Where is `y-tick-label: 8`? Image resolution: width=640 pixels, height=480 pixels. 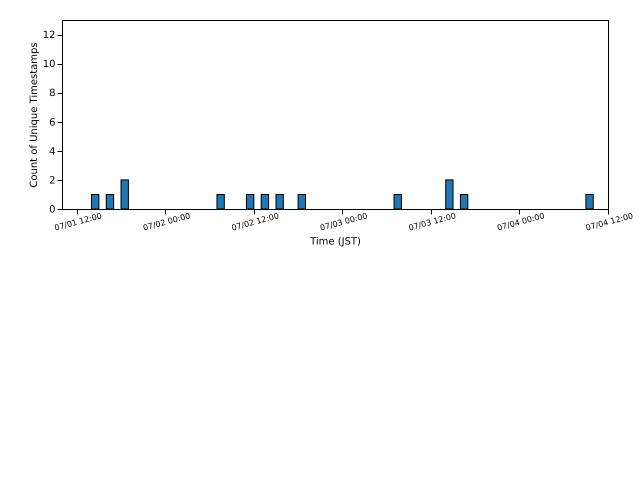
y-tick-label: 8 is located at coordinates (52, 94).